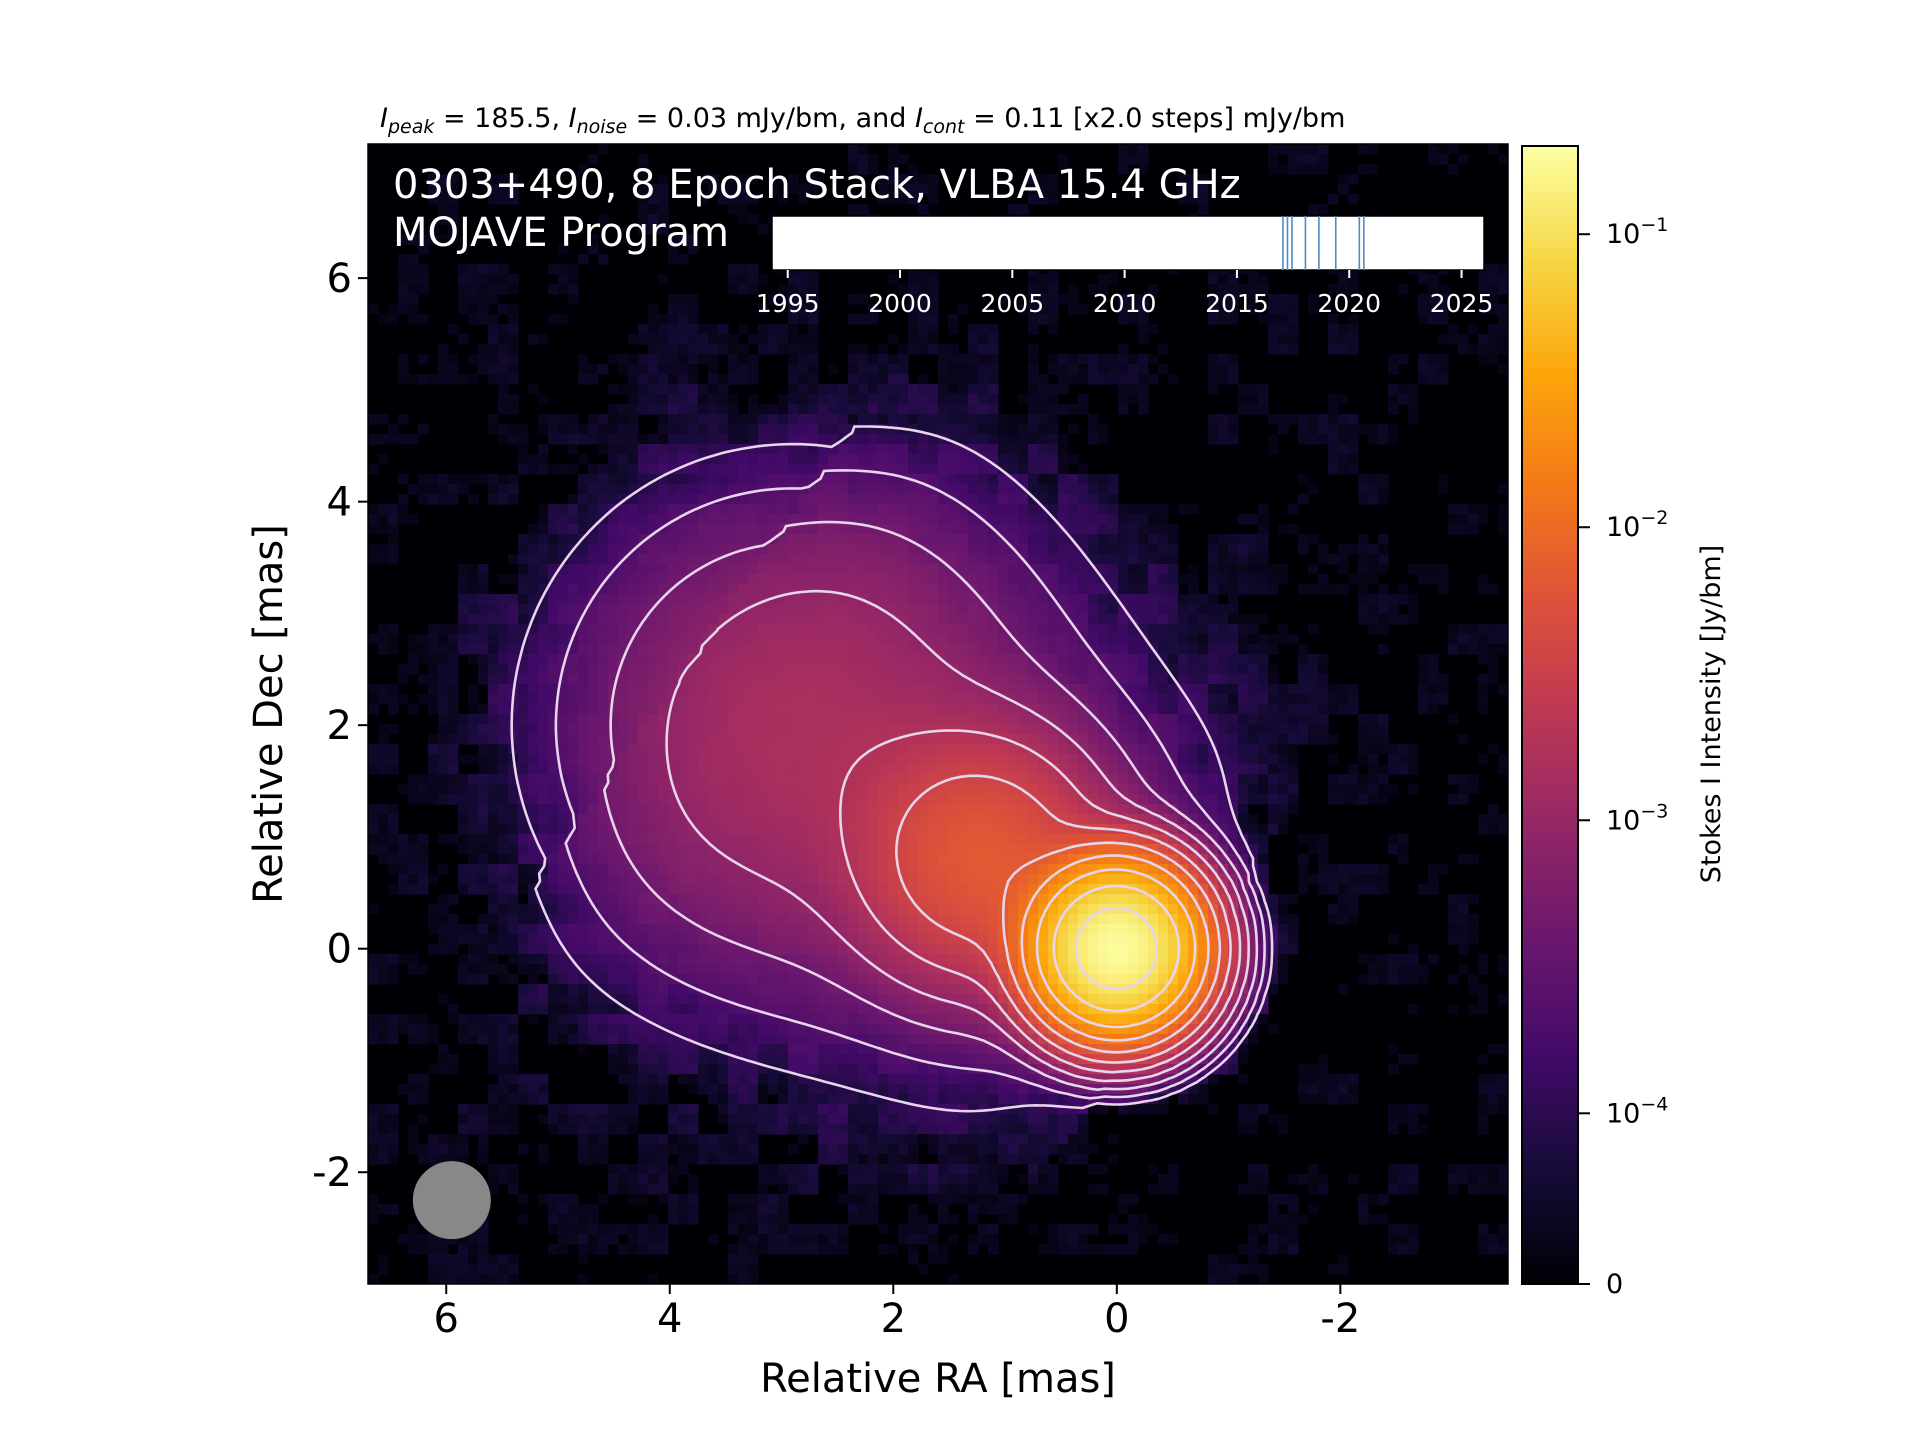 The height and width of the screenshot is (1440, 1920). I want to click on y-tick-label: 6, so click(339, 279).